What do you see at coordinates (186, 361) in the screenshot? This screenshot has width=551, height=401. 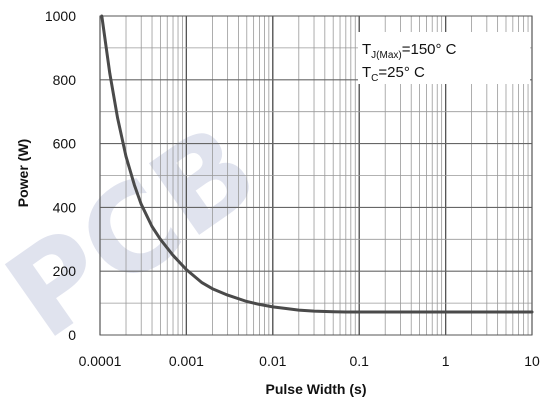 I see `x-tick-label: 0.001` at bounding box center [186, 361].